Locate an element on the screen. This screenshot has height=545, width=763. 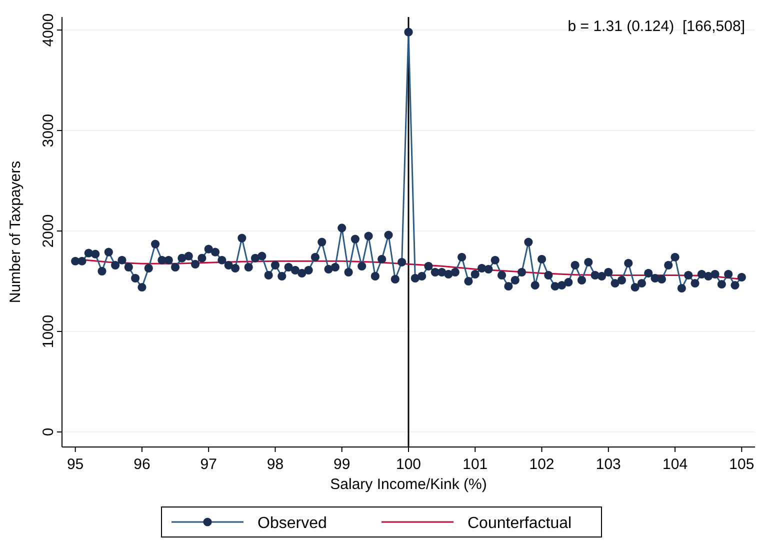
x-tick-label: 103 is located at coordinates (608, 464).